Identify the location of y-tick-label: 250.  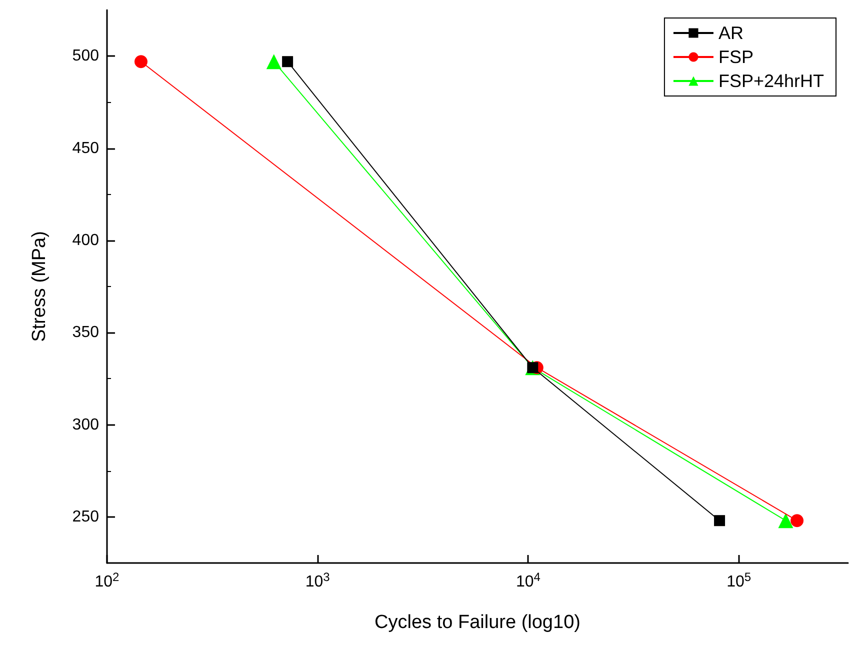
(86, 517).